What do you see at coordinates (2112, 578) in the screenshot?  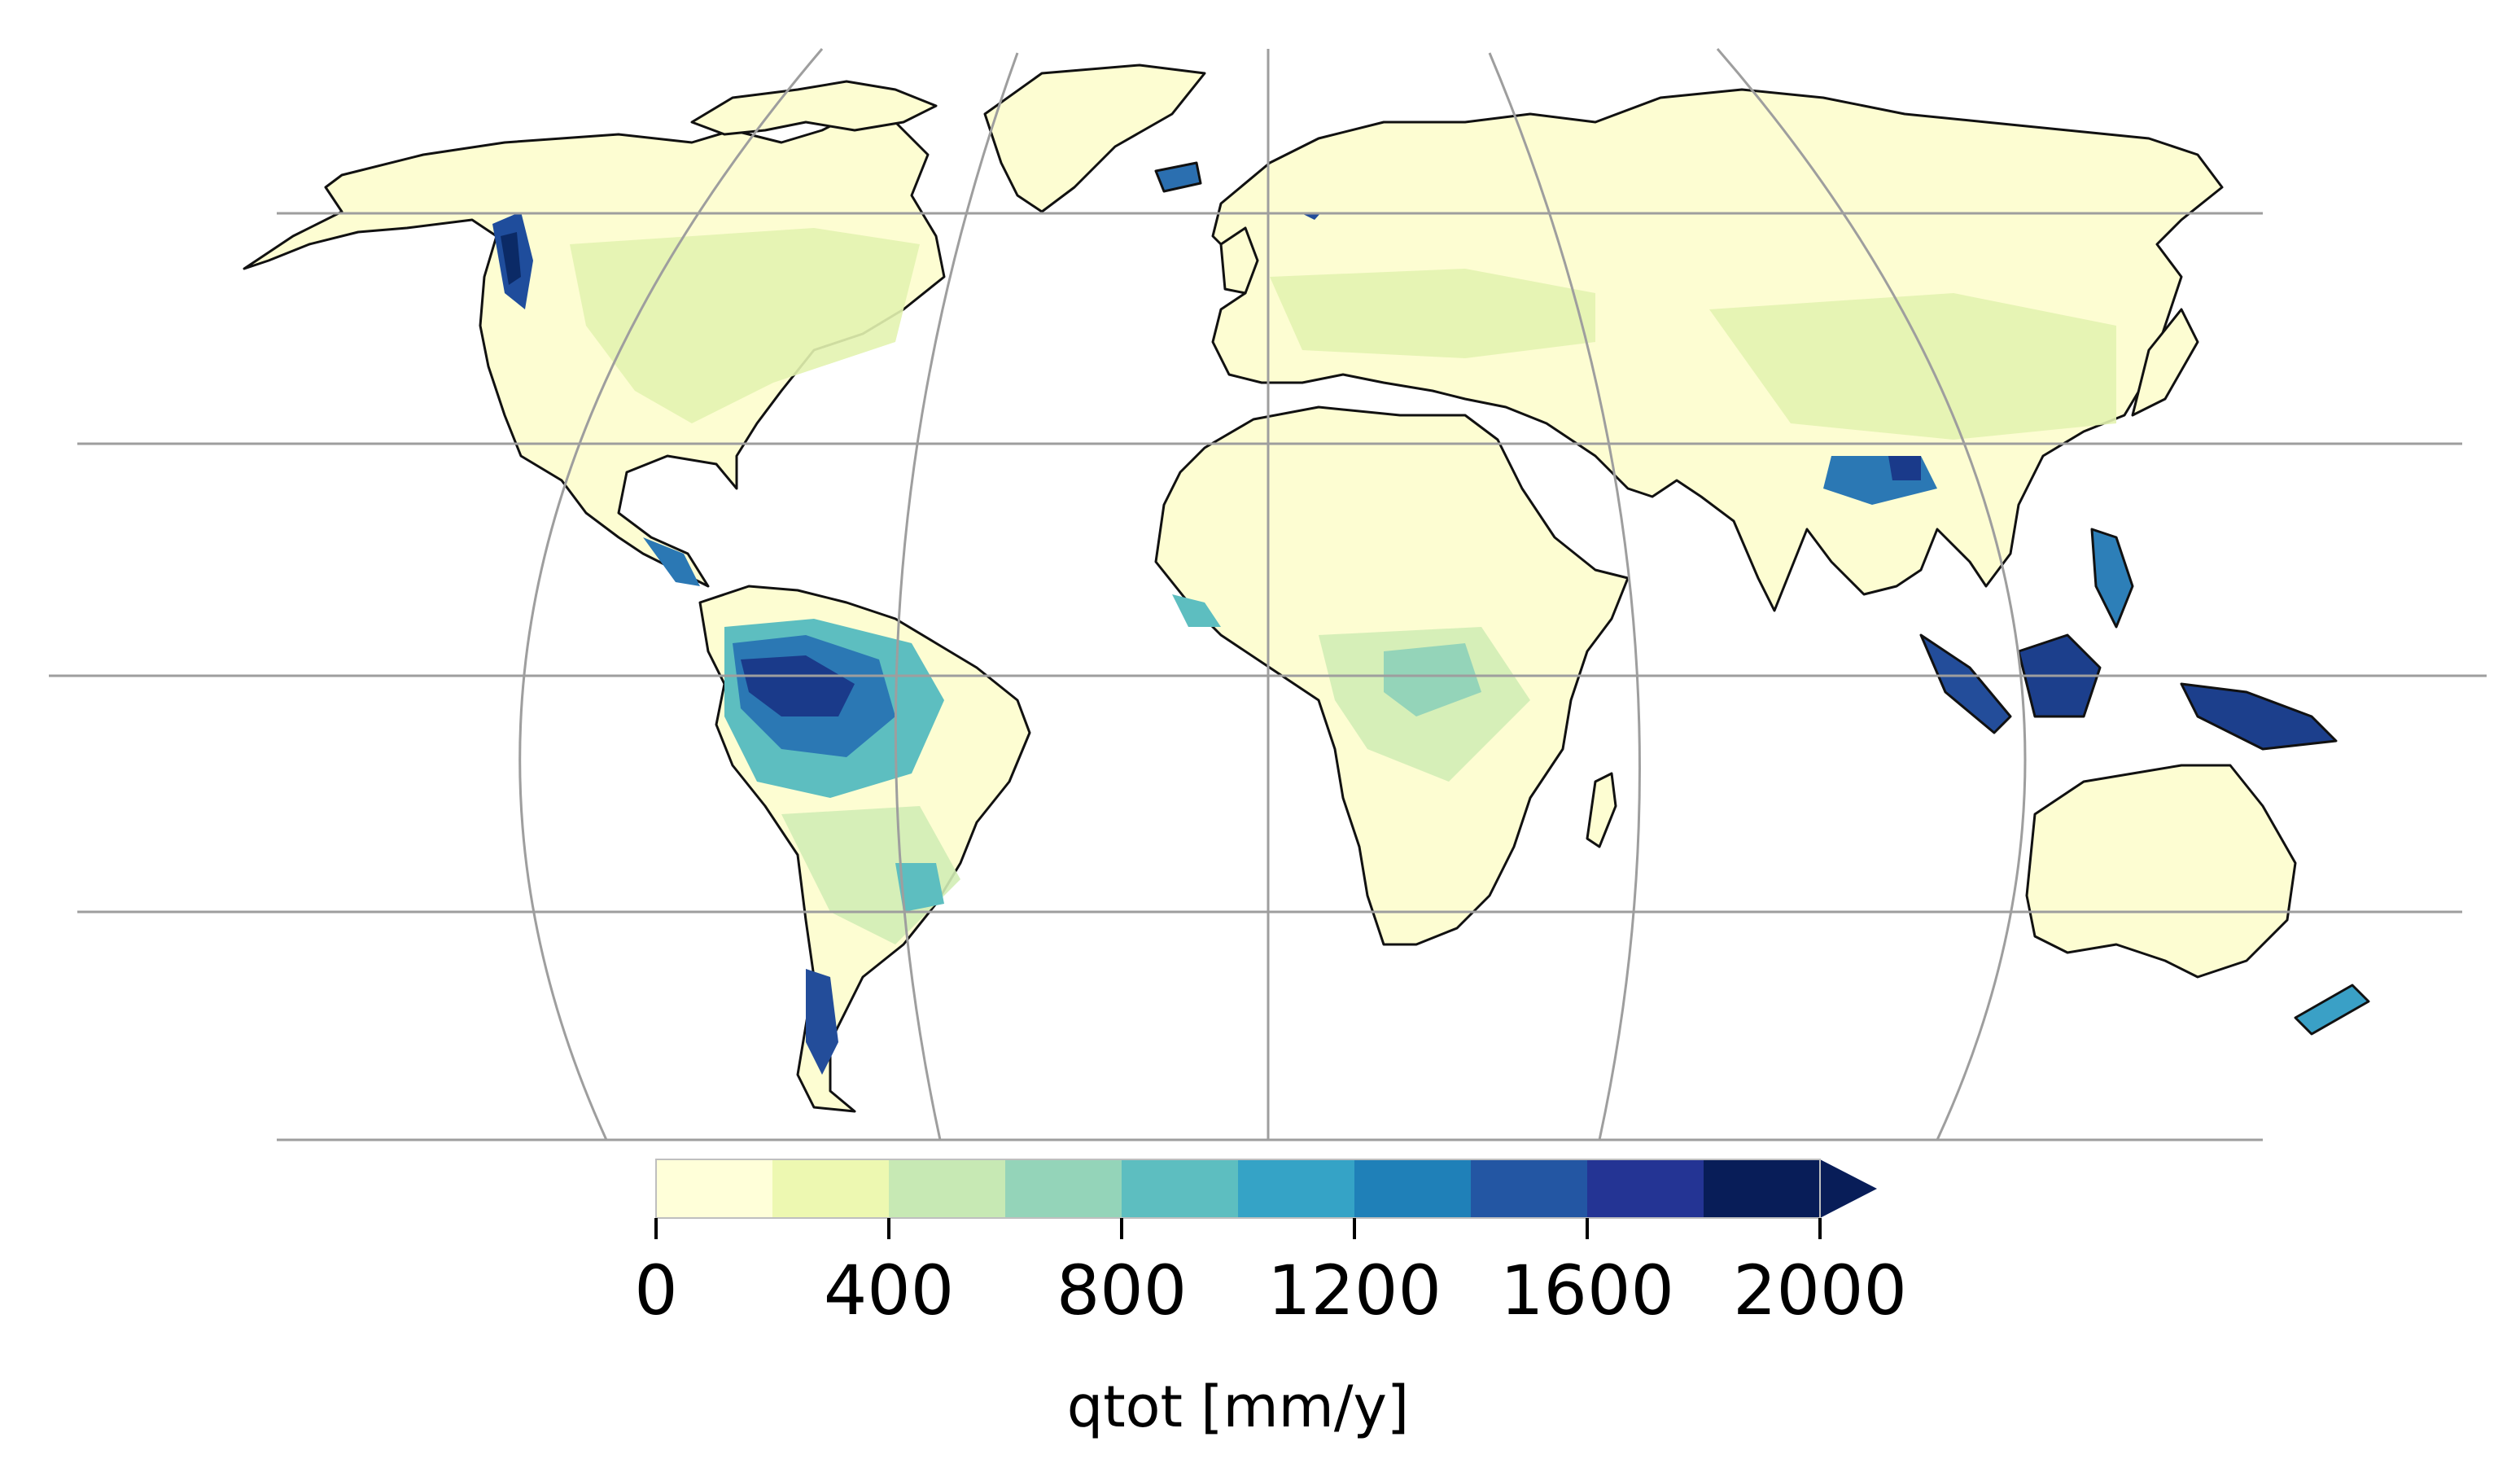 I see `philippines` at bounding box center [2112, 578].